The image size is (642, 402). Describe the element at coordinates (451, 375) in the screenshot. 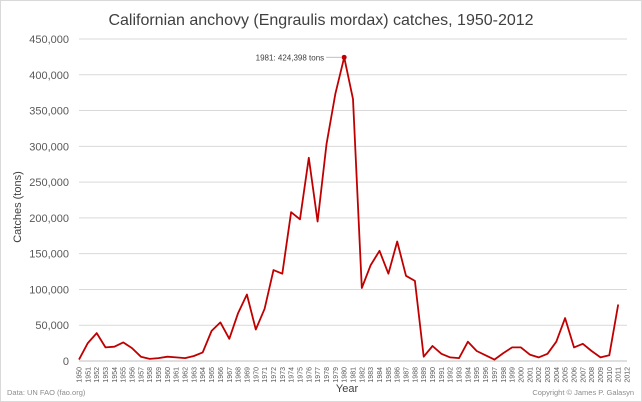

I see `x-tick-label: 1992` at that location.